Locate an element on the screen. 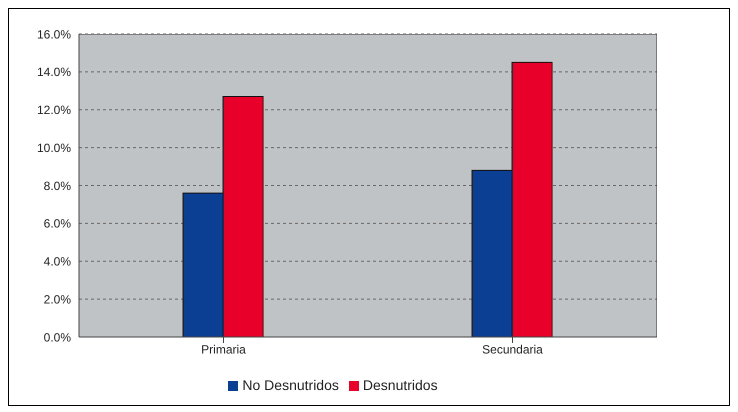 This screenshot has height=412, width=738. y-tick-label: 2.0% is located at coordinates (58, 299).